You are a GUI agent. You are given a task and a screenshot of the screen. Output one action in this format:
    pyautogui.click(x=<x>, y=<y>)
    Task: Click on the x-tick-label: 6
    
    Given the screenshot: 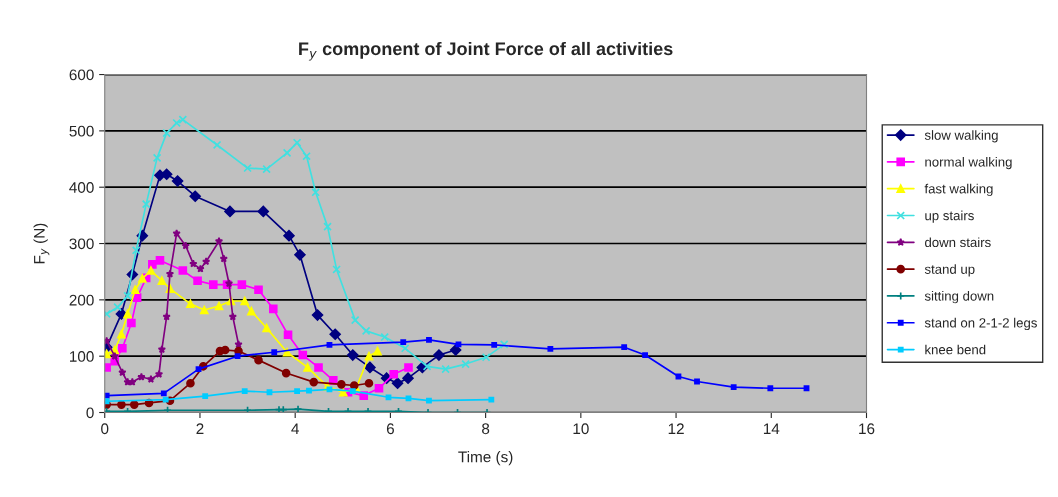 What is the action you would take?
    pyautogui.click(x=390, y=429)
    